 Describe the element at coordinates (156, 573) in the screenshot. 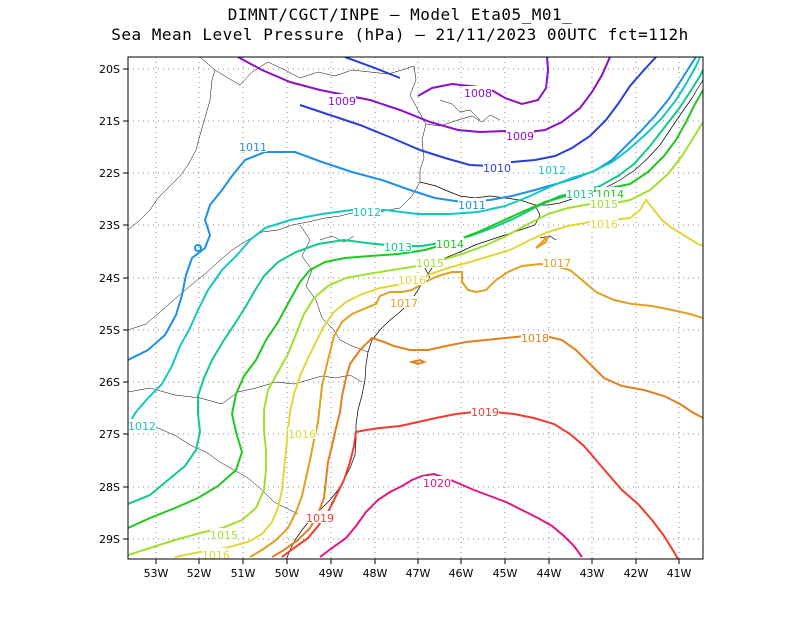

I see `lon-tick-label: 53W` at that location.